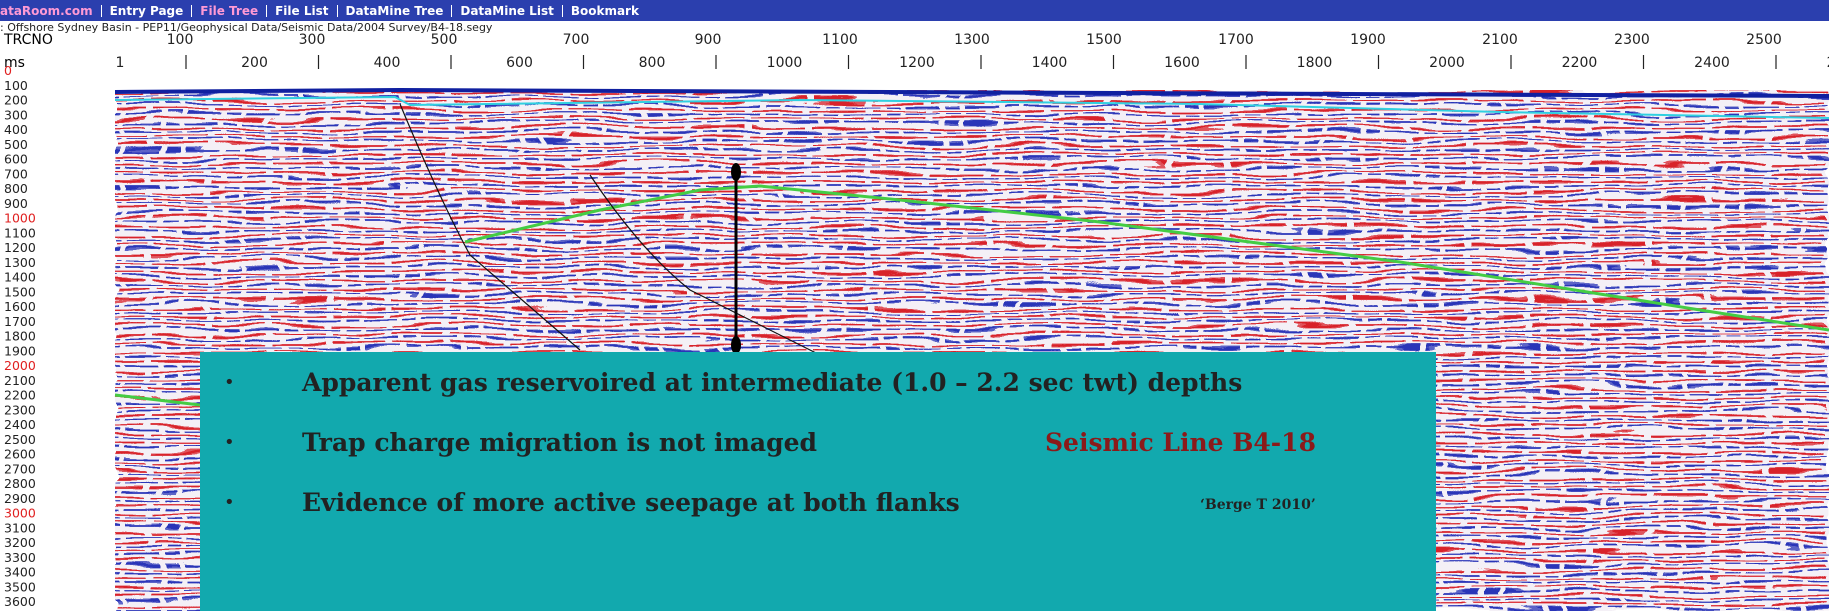  I want to click on ms-tick-label: 1800, so click(1315, 63).